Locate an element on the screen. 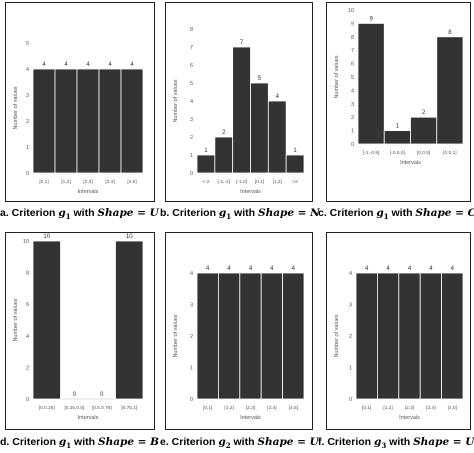 Image resolution: width=474 pixels, height=453 pixels. x-tick-label: [0.5,1] is located at coordinates (449, 153).